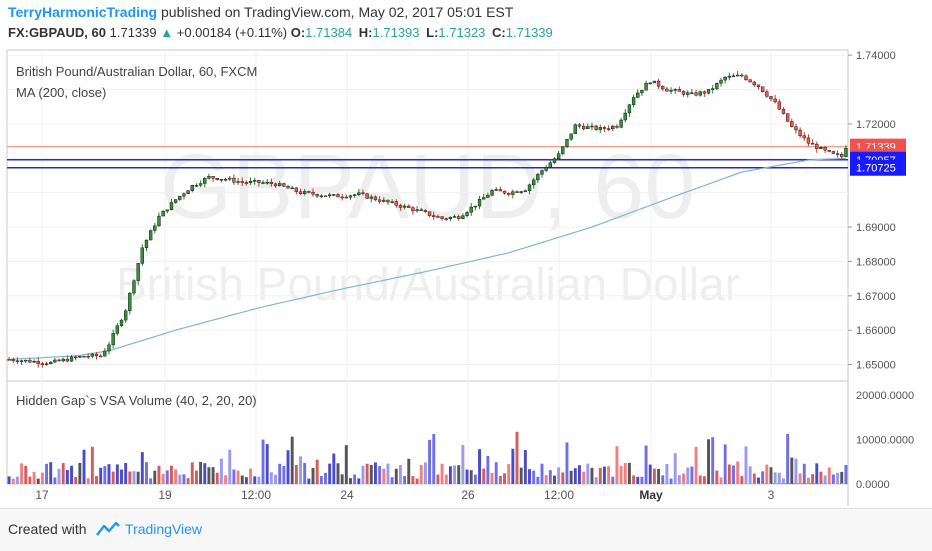 Image resolution: width=932 pixels, height=551 pixels. Describe the element at coordinates (404, 495) in the screenshot. I see `time-axis: 17 19 12:00 24 26 12:00 May 3` at that location.